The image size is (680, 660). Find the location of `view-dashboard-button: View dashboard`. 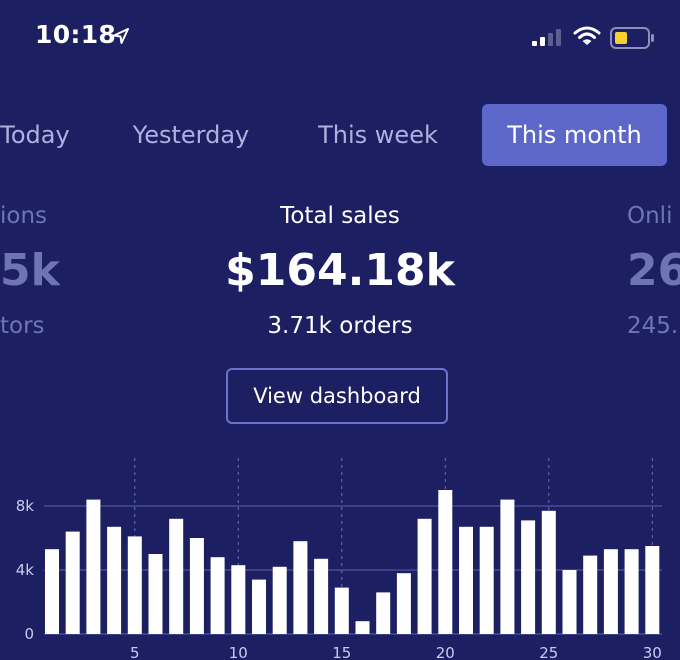

view-dashboard-button: View dashboard is located at coordinates (337, 396).